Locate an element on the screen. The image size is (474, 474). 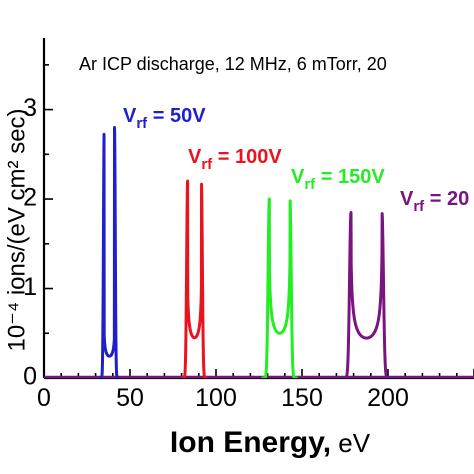
x-axis-title-bold: Ion Energy, is located at coordinates (250, 442).